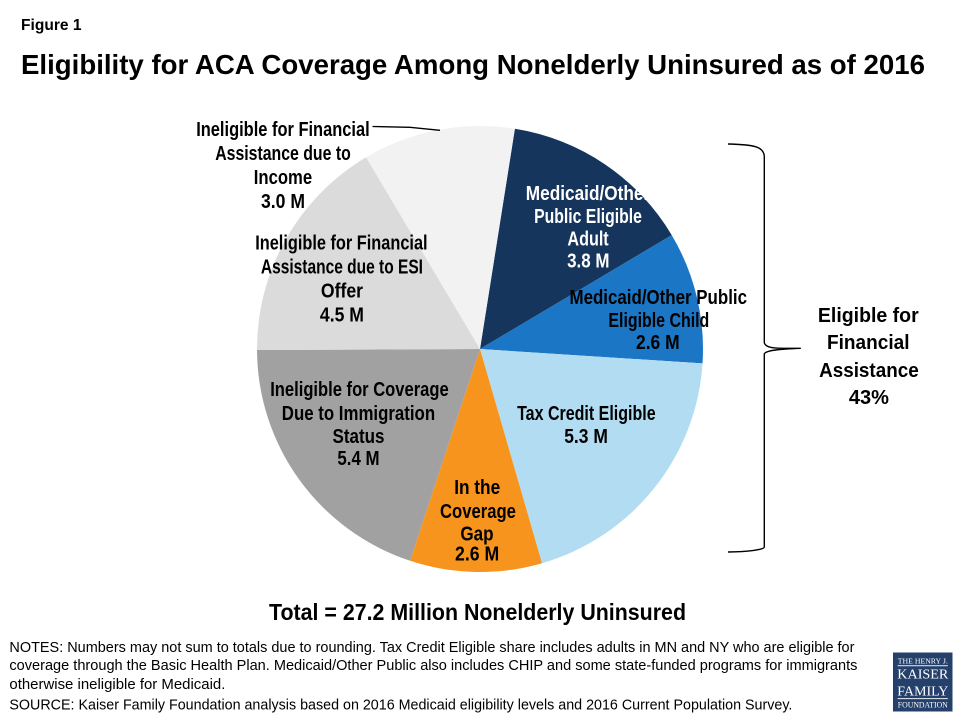 The width and height of the screenshot is (960, 720). I want to click on svg-text: 3.8 M, so click(588, 262).